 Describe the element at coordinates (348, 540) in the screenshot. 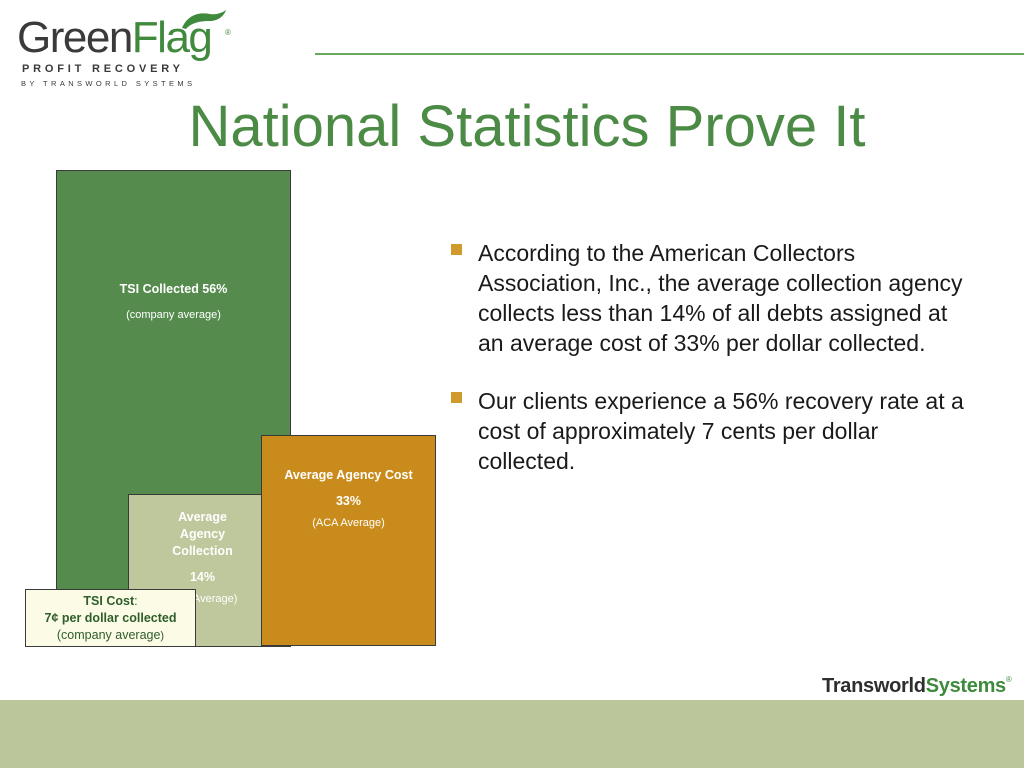

I see `avg-agency-cost-box: Average Agency Cost 33% (ACA Average)` at that location.